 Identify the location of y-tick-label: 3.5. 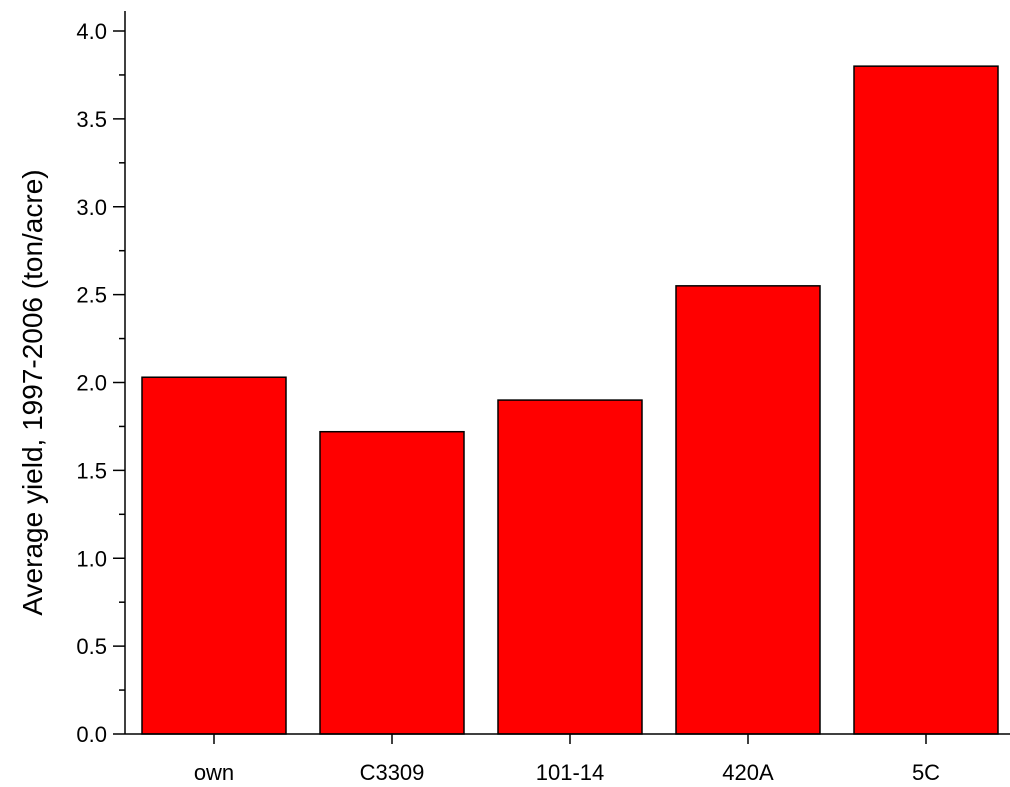
(91, 119).